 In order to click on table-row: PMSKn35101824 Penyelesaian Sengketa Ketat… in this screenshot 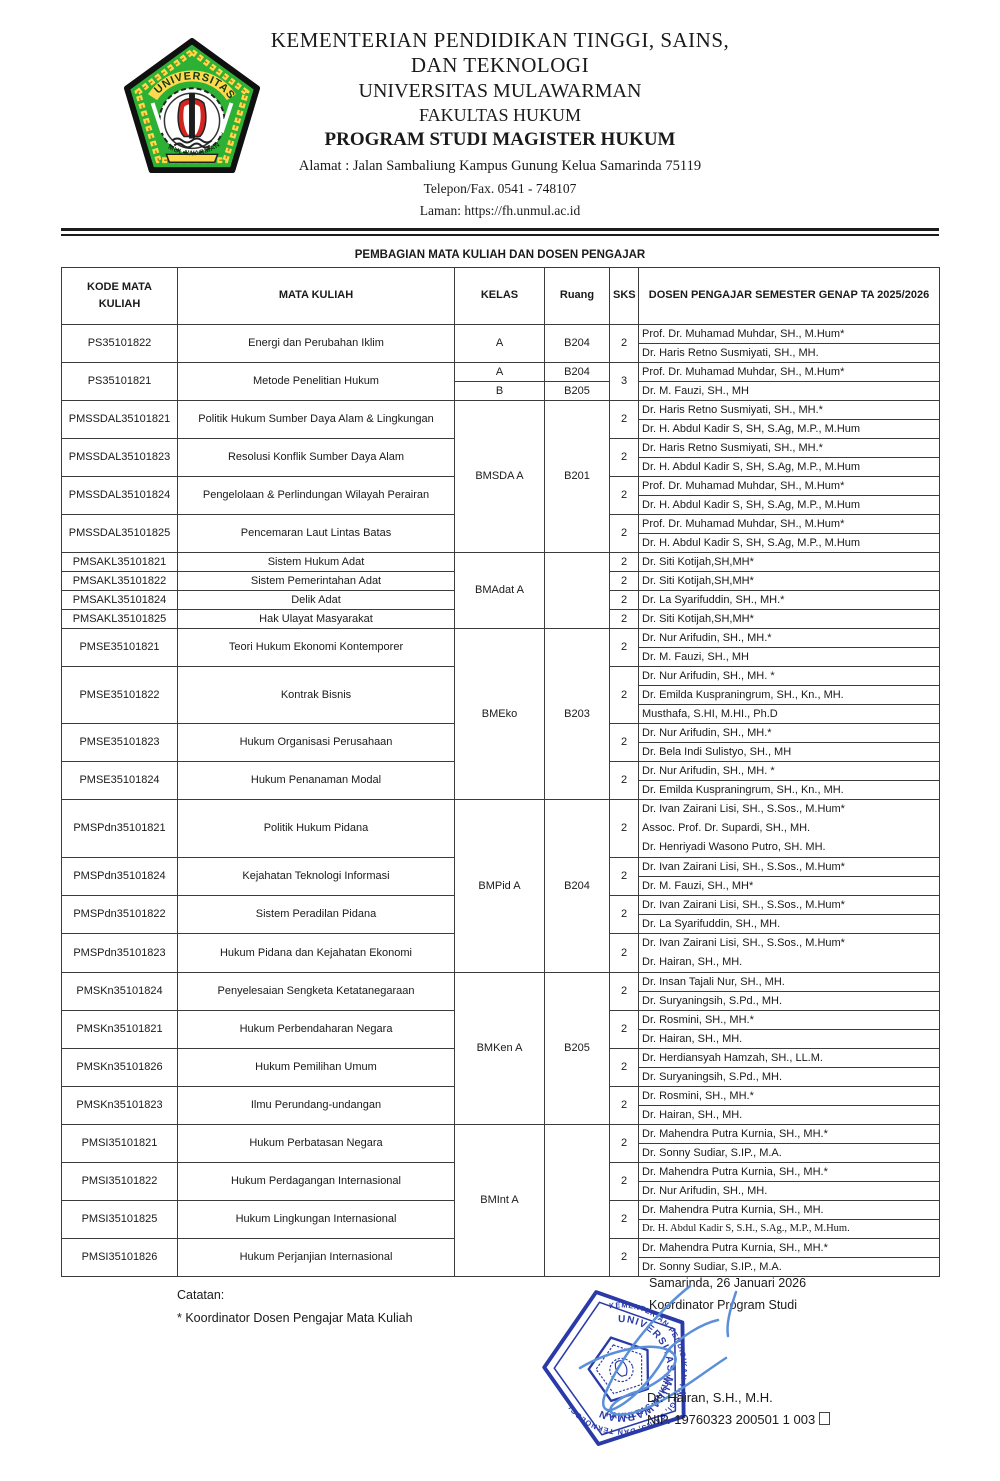, I will do `click(500, 1048)`.